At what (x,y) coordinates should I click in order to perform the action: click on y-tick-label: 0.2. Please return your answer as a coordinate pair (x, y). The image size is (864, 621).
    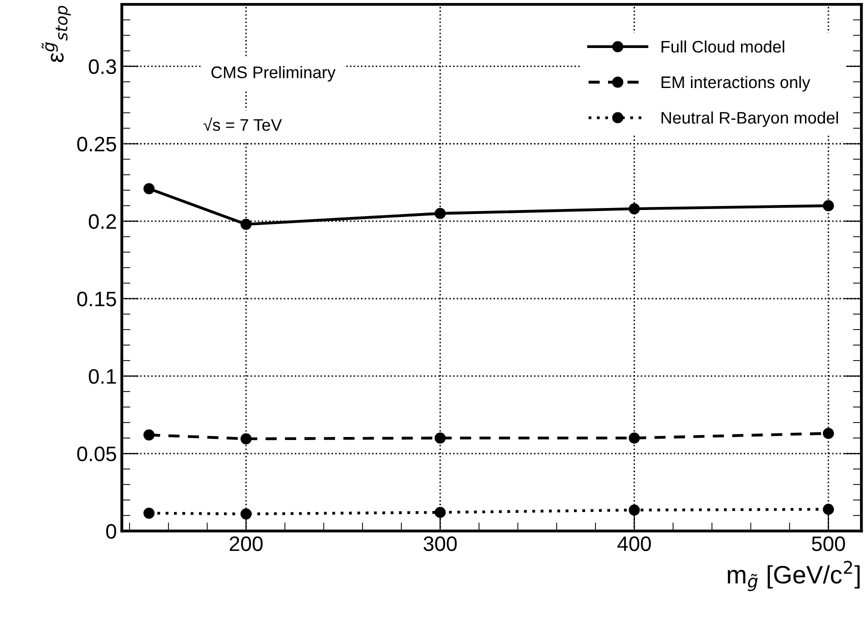
    Looking at the image, I should click on (102, 221).